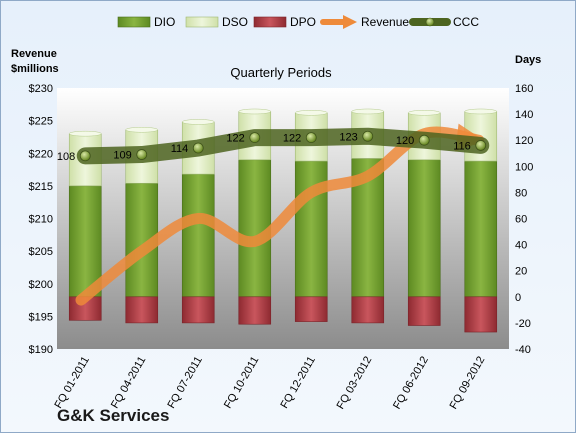 This screenshot has width=576, height=433. What do you see at coordinates (41, 122) in the screenshot?
I see `left-tick-label: $225` at bounding box center [41, 122].